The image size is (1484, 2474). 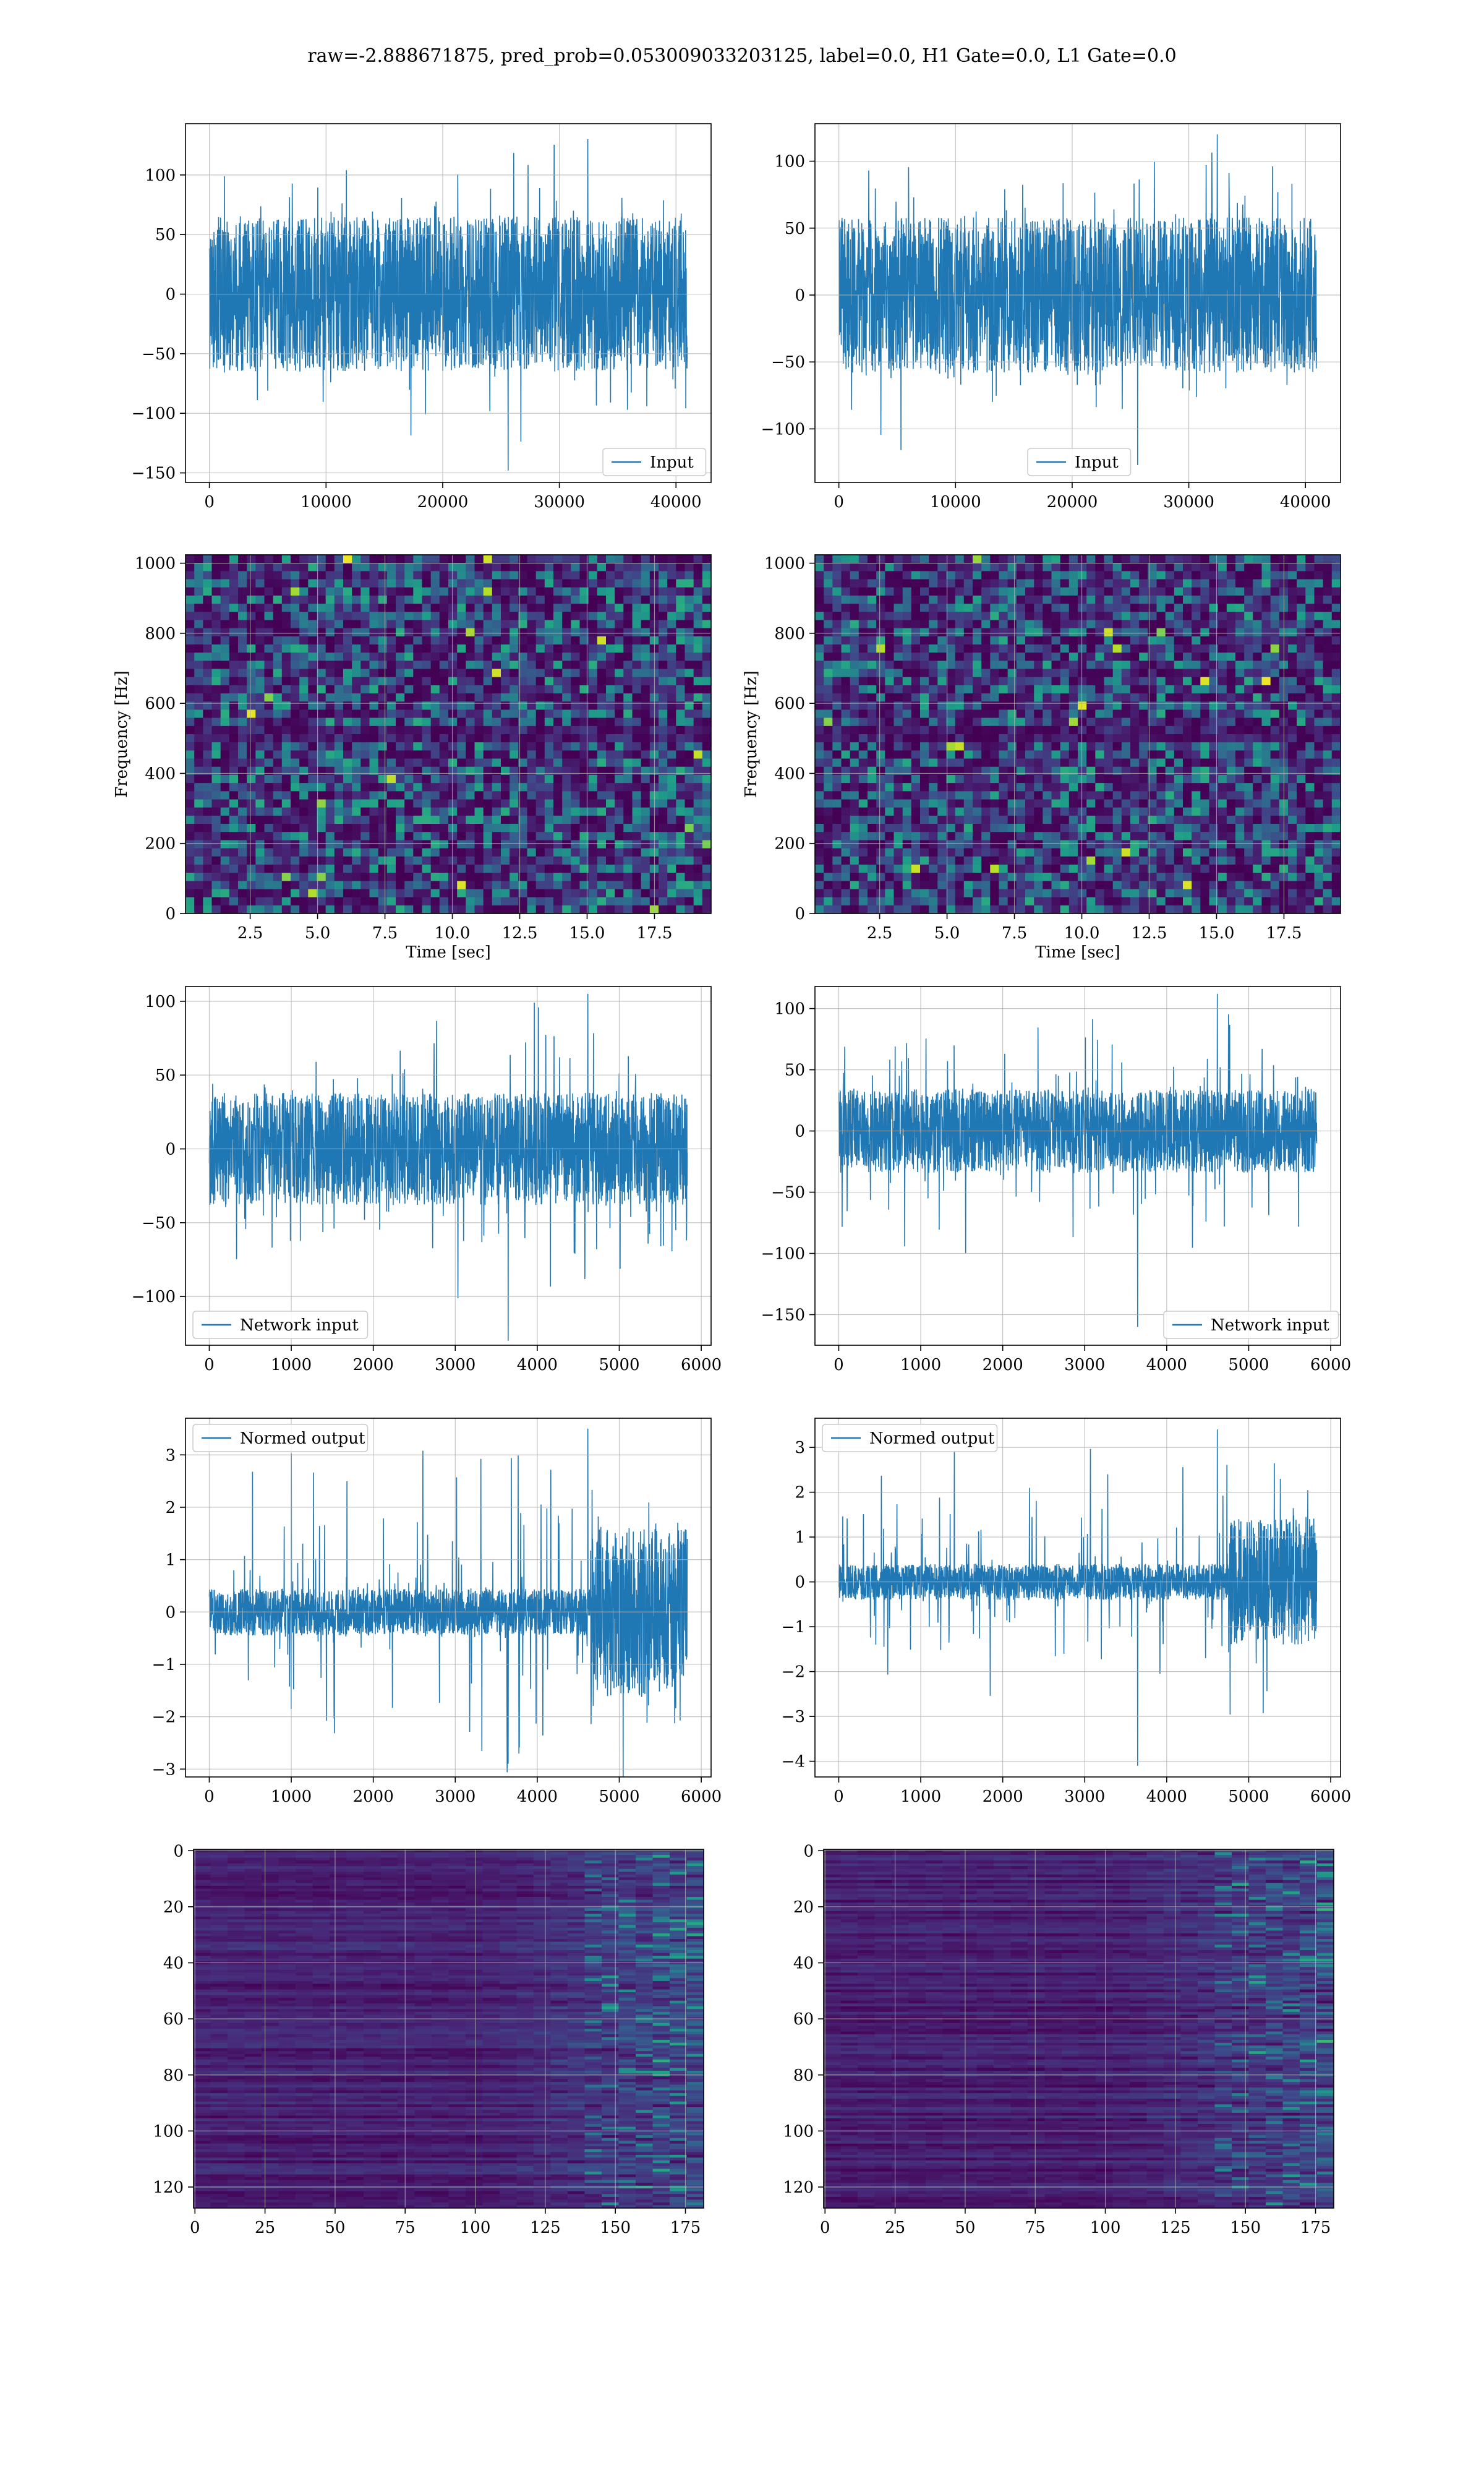 What do you see at coordinates (1097, 463) in the screenshot?
I see `legend-label: Input` at bounding box center [1097, 463].